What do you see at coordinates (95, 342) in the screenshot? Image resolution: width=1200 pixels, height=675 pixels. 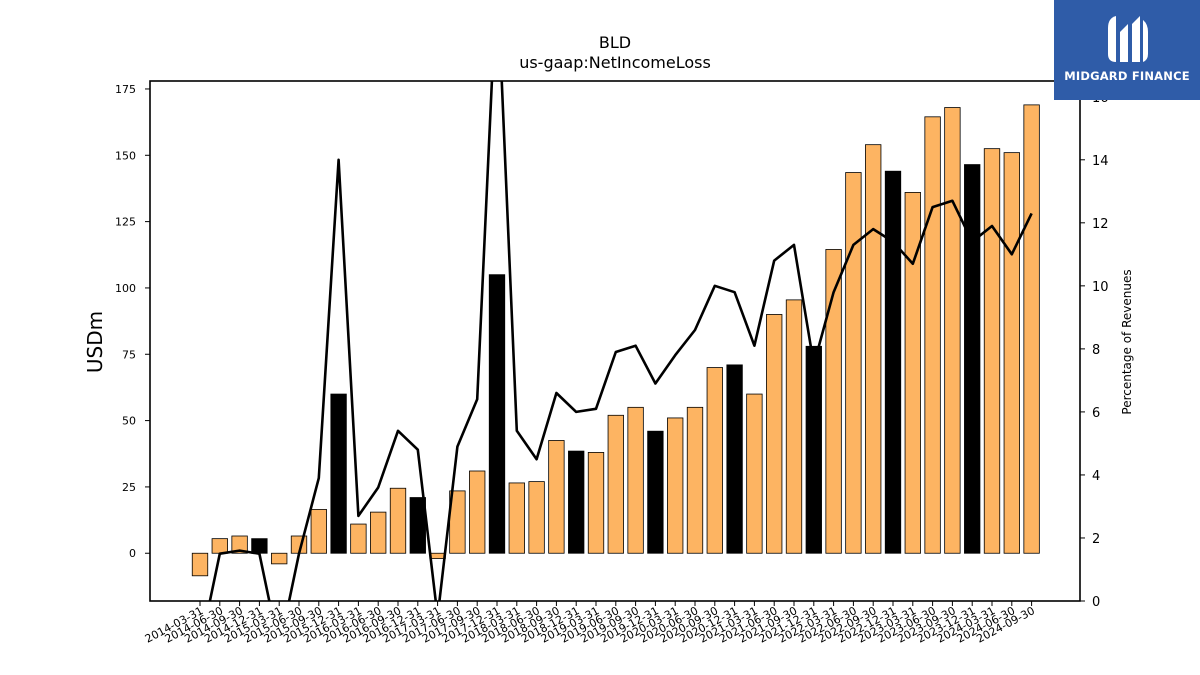 I see `y-axis-label: USDm` at bounding box center [95, 342].